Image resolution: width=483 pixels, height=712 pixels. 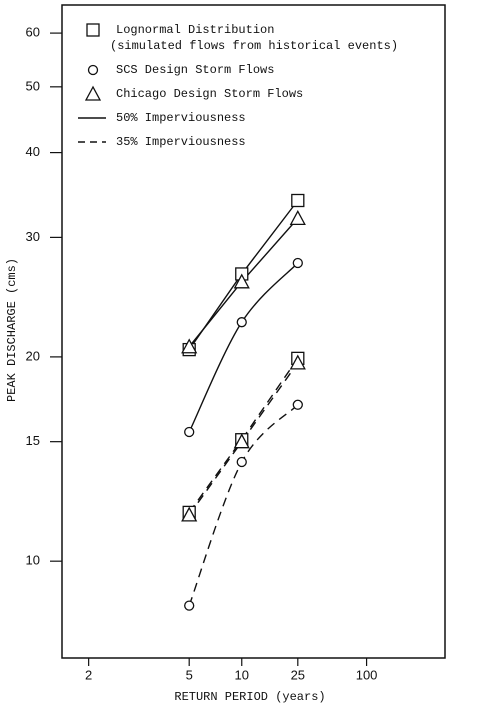 I want to click on x-tick-label: 5, so click(x=189, y=674).